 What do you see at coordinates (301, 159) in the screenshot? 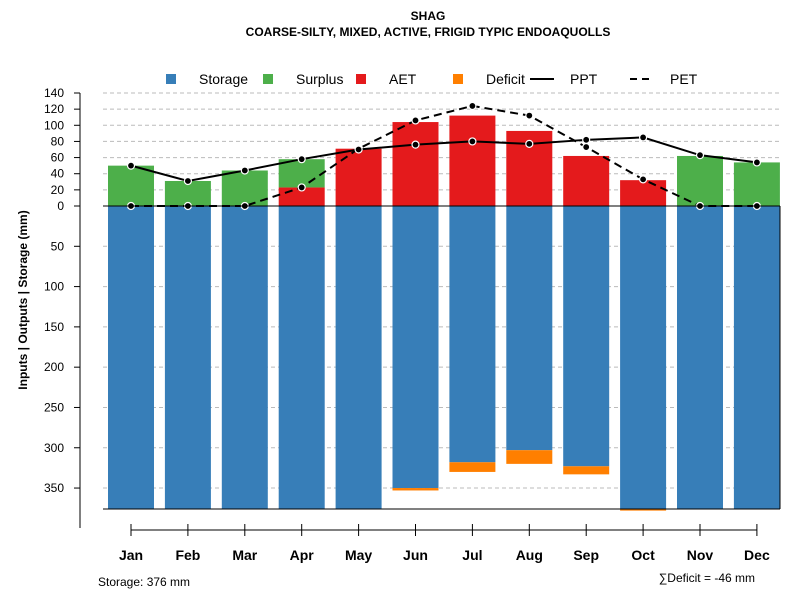
I see `ppt-point-apr` at bounding box center [301, 159].